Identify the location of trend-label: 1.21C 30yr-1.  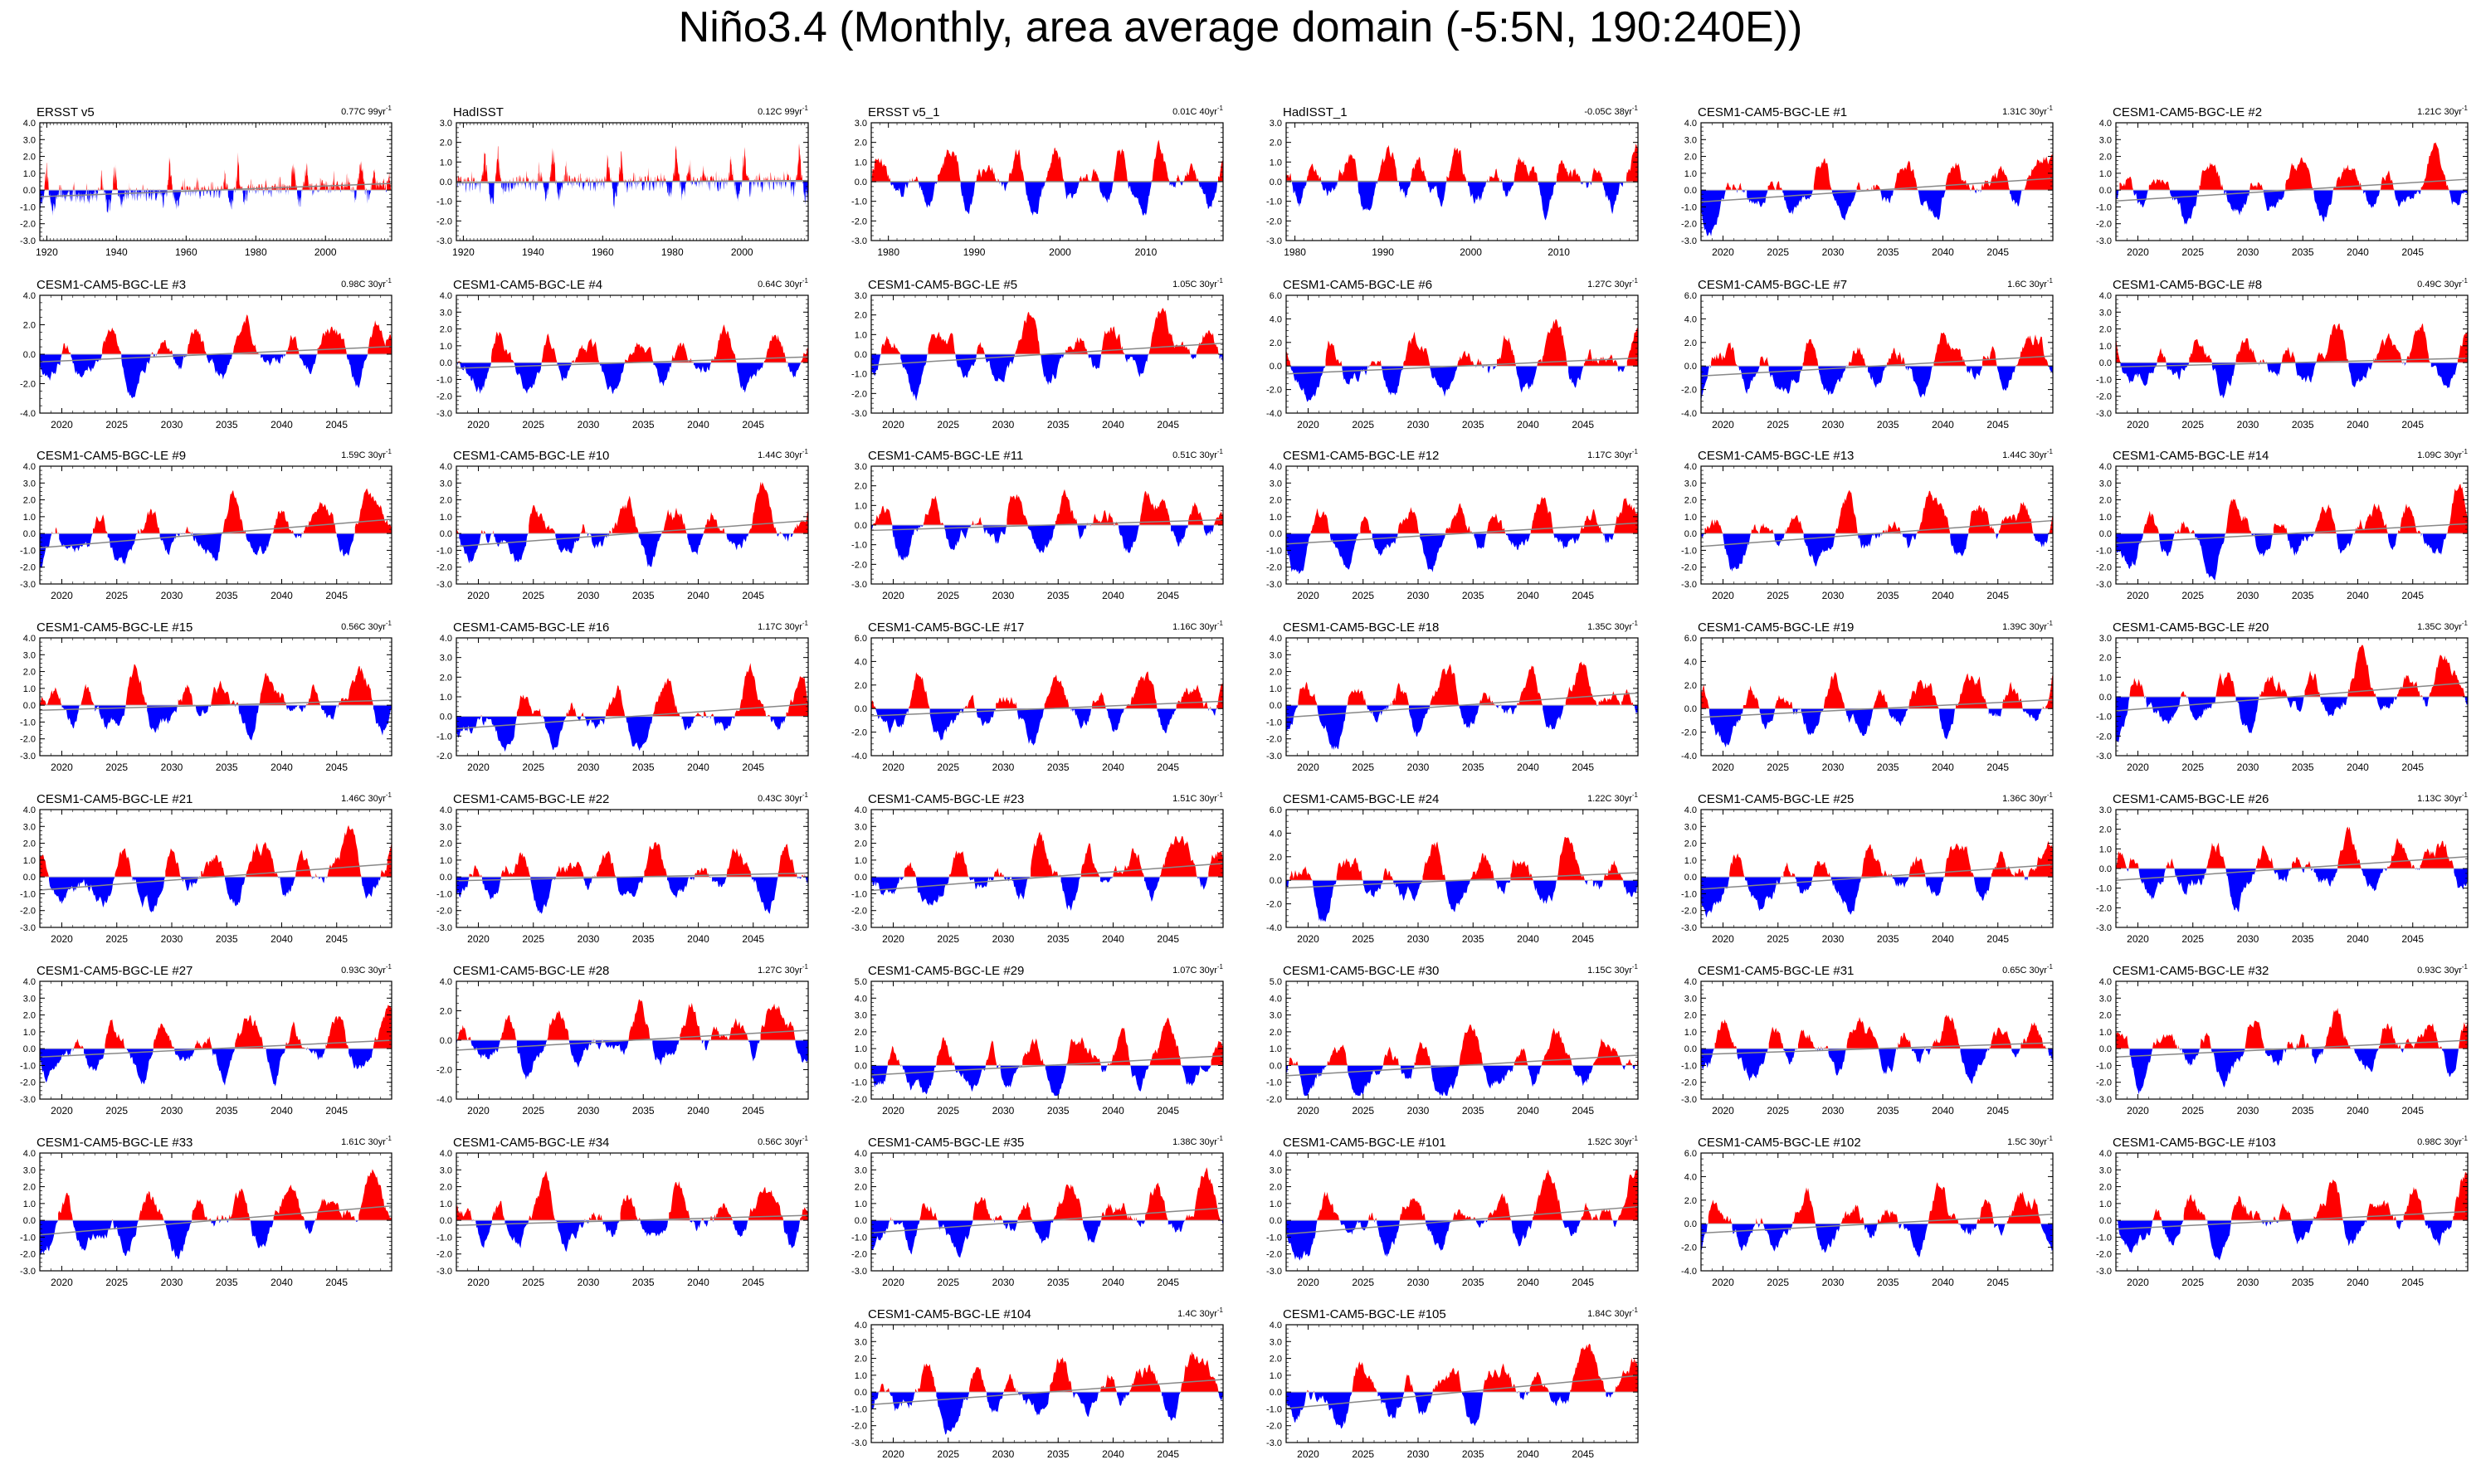
(2442, 111).